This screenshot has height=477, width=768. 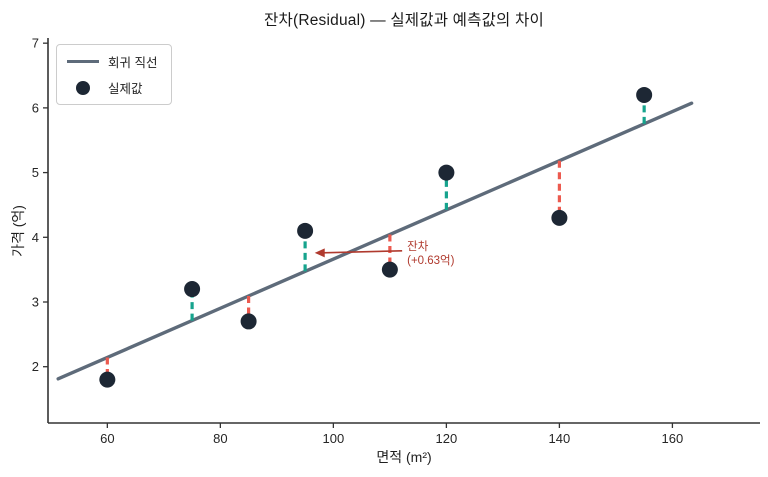 I want to click on legend-item-actual-values: 실제값, so click(x=112, y=87).